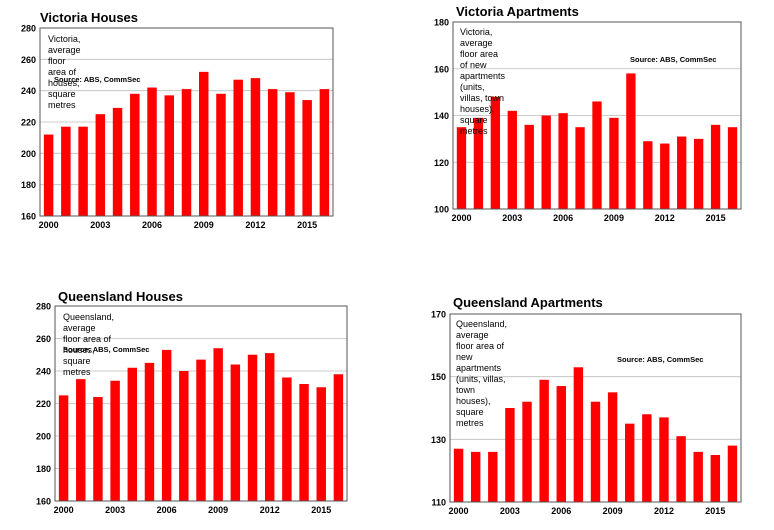  I want to click on y-tick-label: 130, so click(438, 440).